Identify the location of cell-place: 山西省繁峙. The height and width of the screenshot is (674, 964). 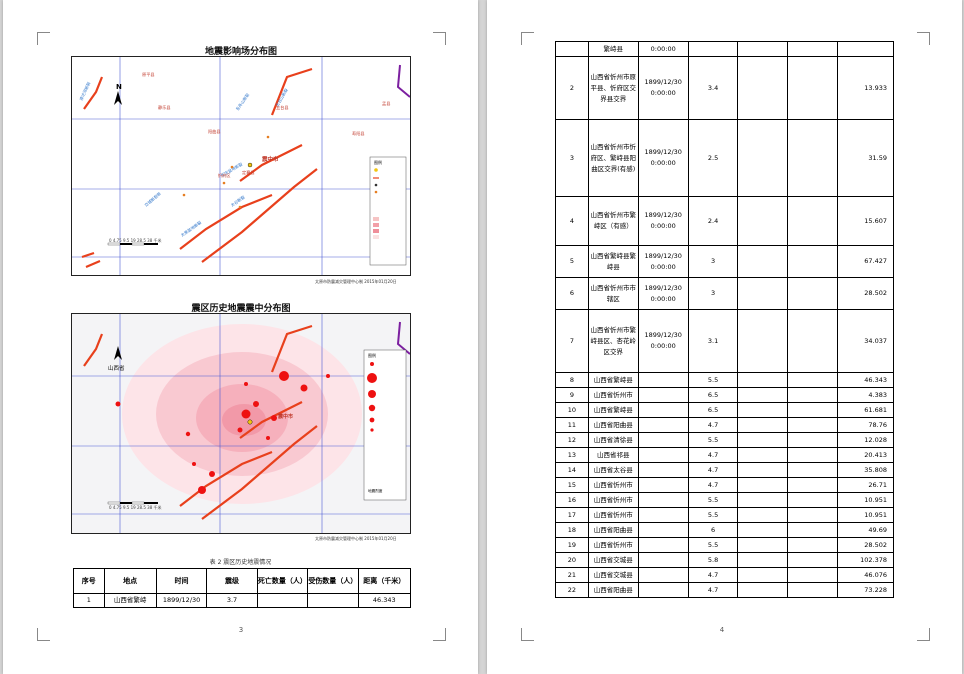
(130, 600).